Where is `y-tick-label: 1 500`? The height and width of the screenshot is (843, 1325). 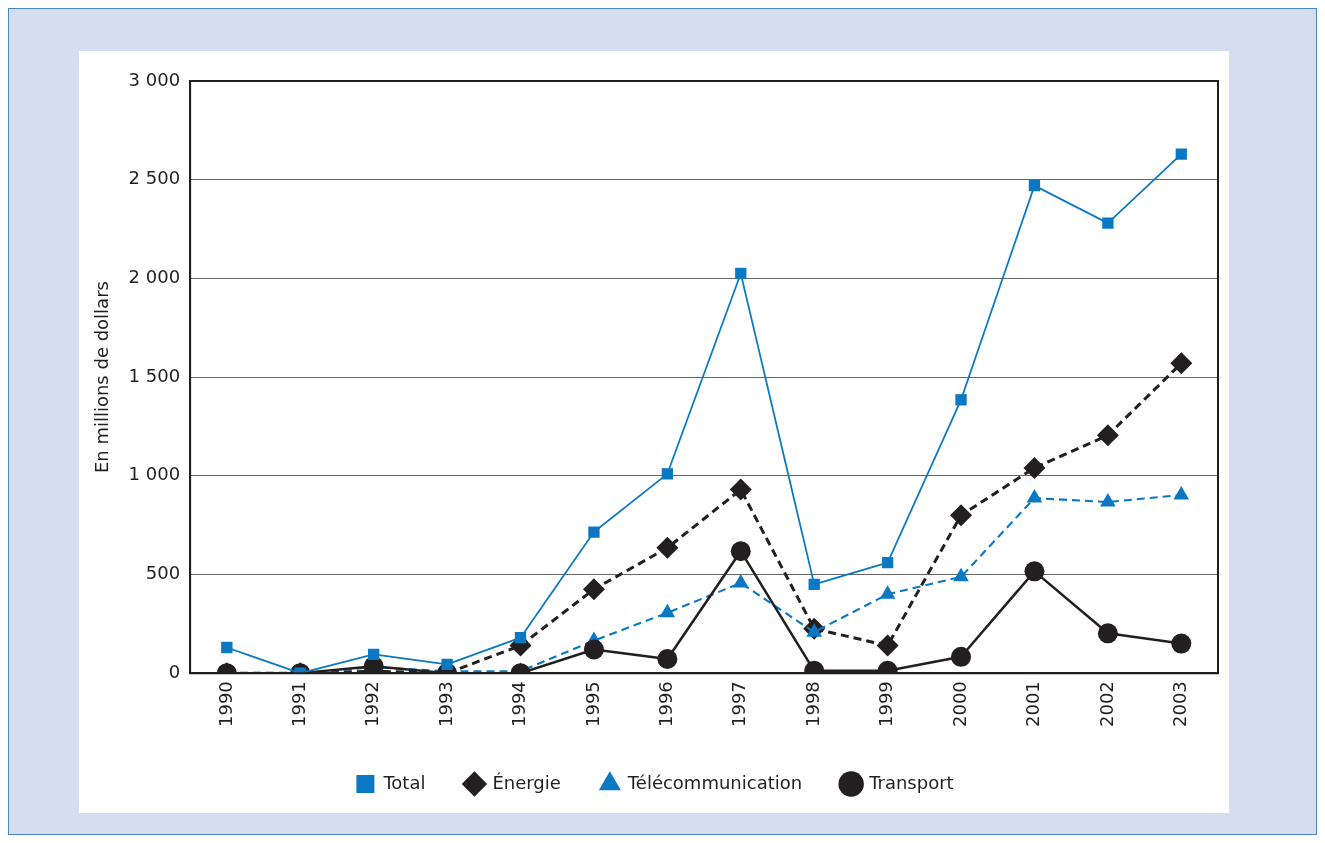 y-tick-label: 1 500 is located at coordinates (154, 375).